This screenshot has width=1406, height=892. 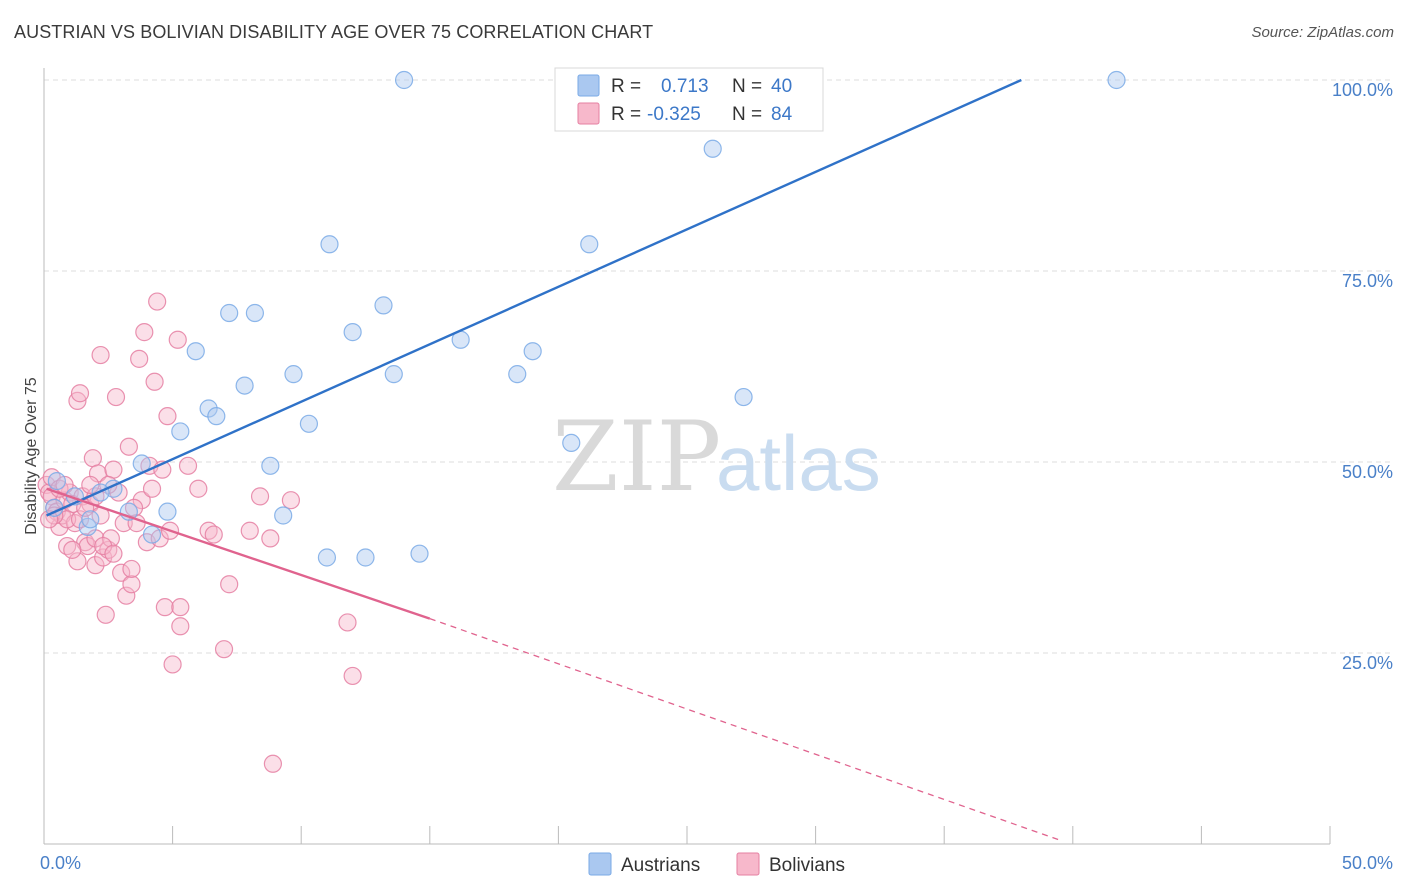 What do you see at coordinates (748, 864) in the screenshot?
I see `series-legend-swatch-bolivians` at bounding box center [748, 864].